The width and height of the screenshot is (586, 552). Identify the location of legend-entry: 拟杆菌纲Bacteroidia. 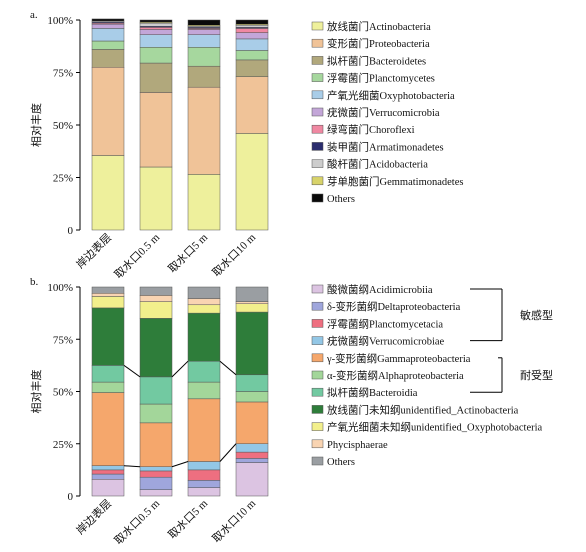
(372, 392).